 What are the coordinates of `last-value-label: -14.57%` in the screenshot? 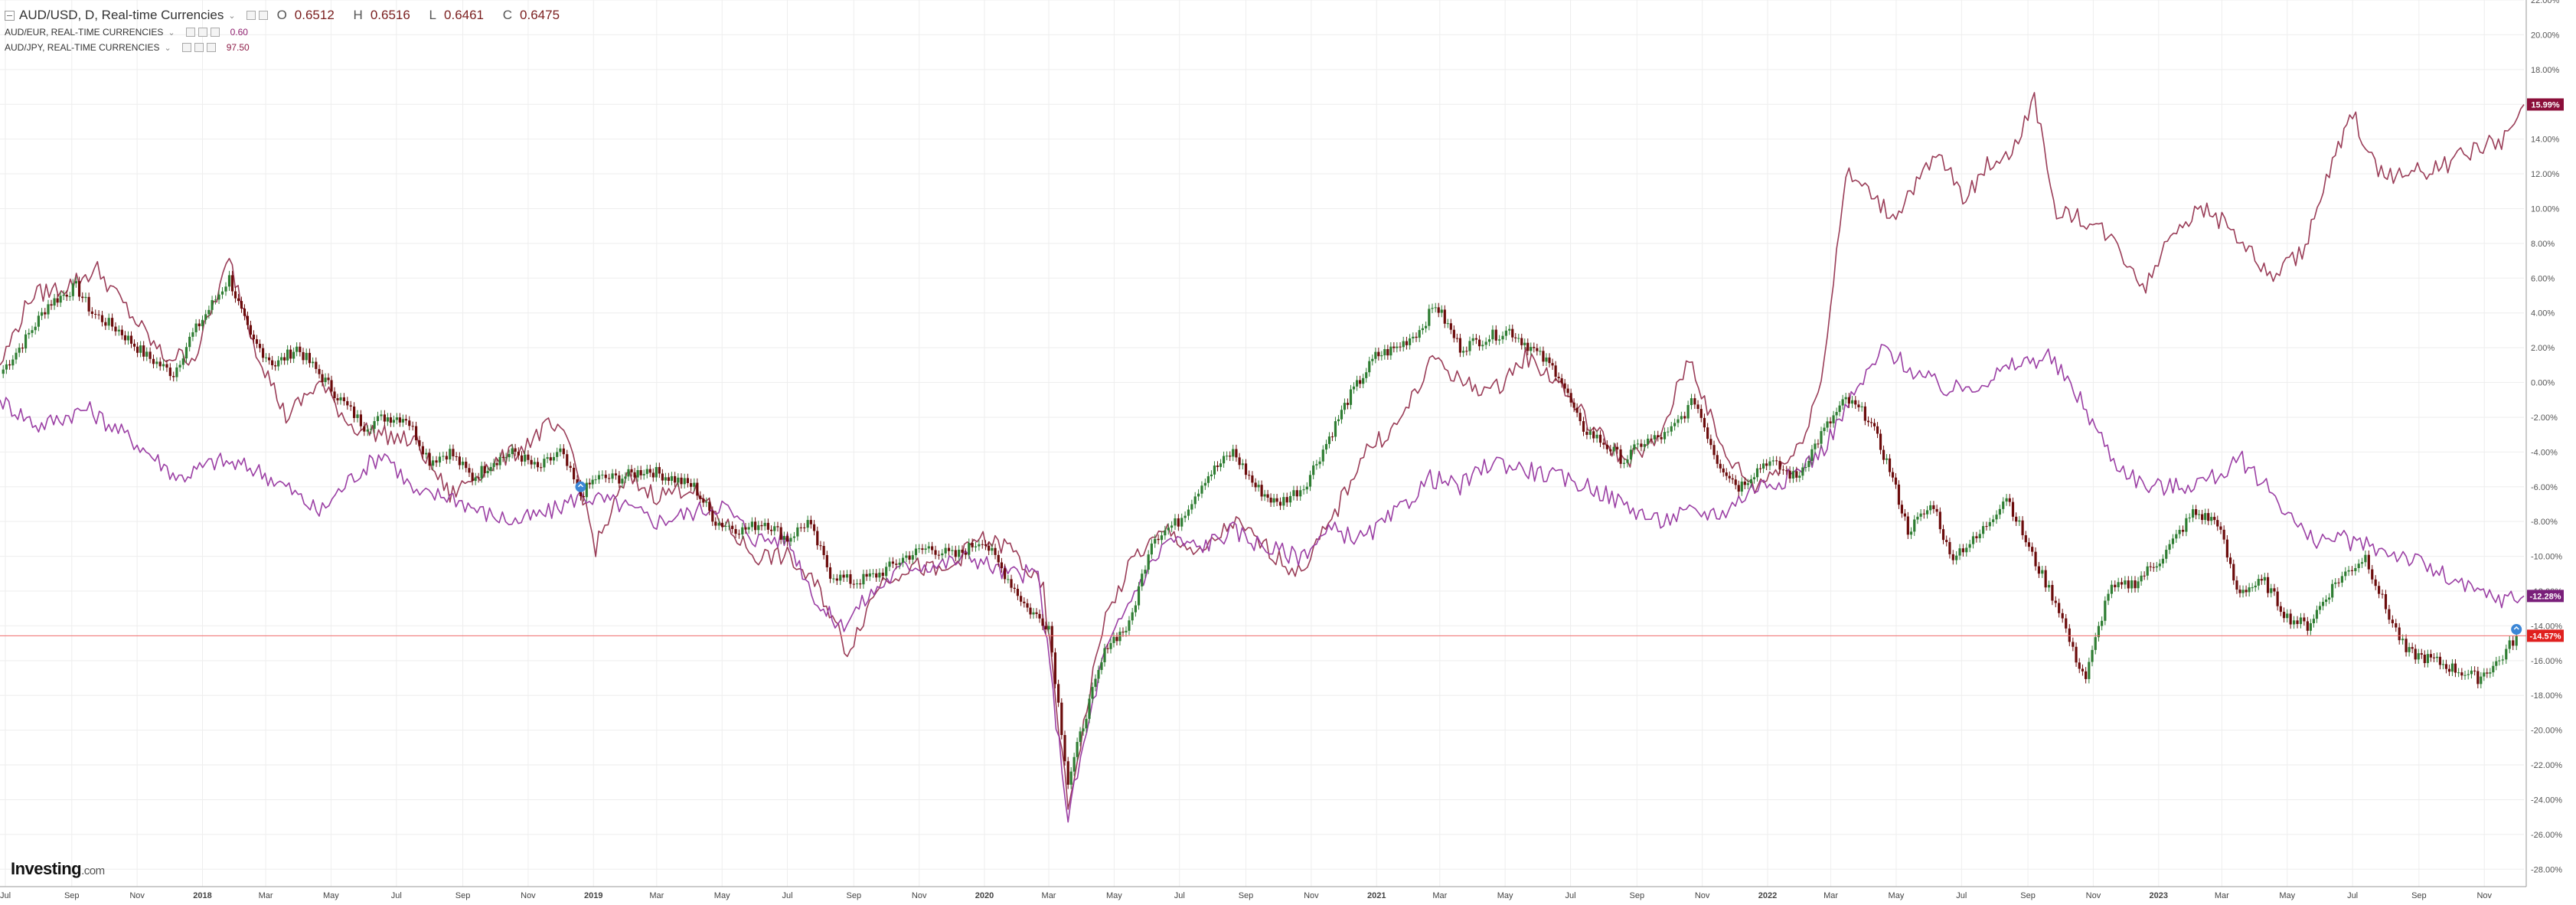 It's located at (2545, 635).